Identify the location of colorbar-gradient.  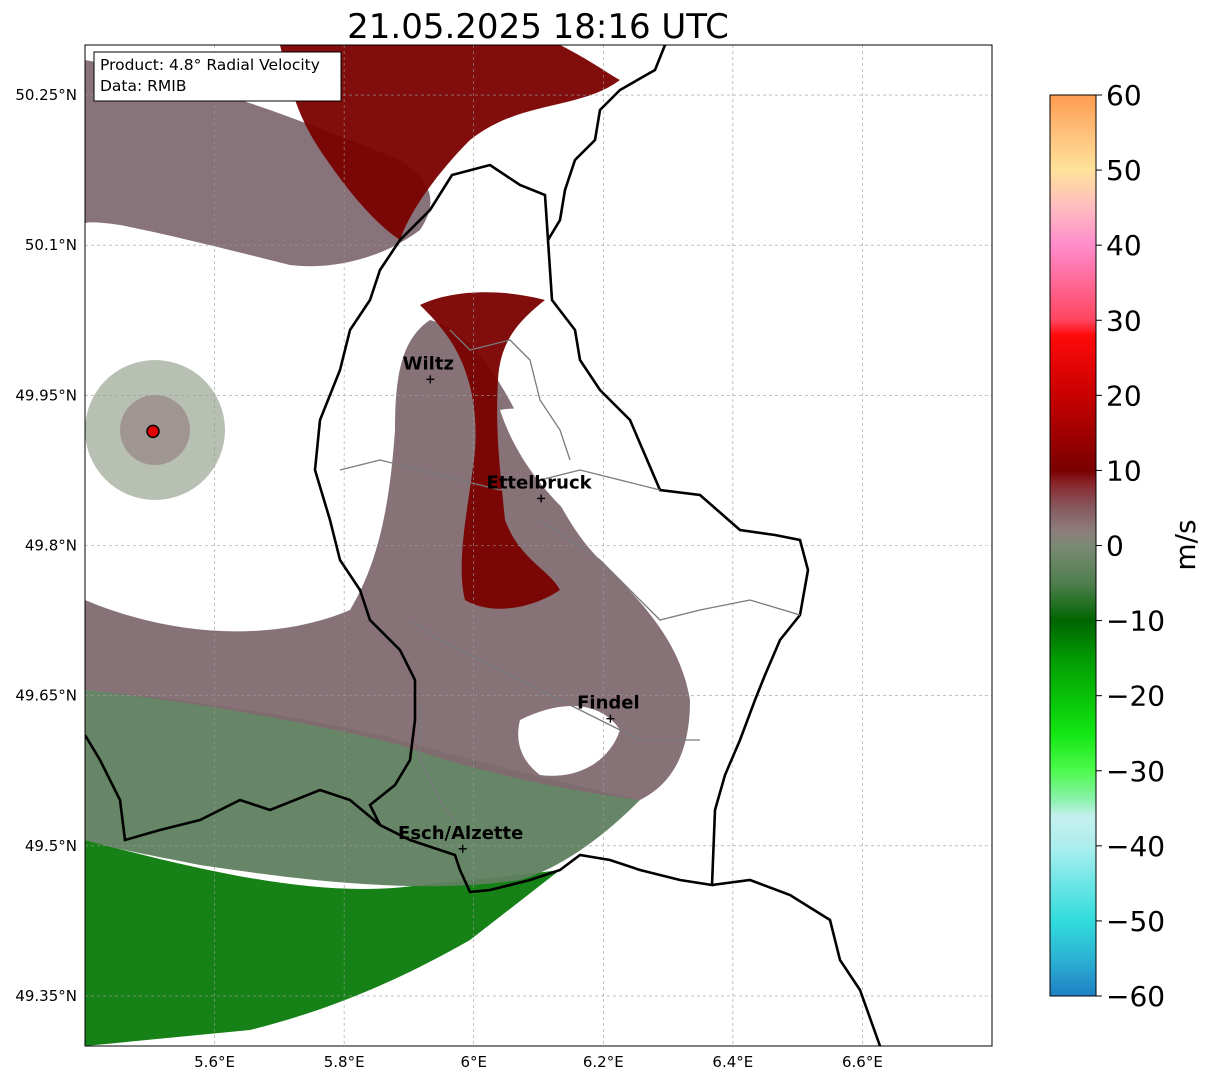
(1073, 545).